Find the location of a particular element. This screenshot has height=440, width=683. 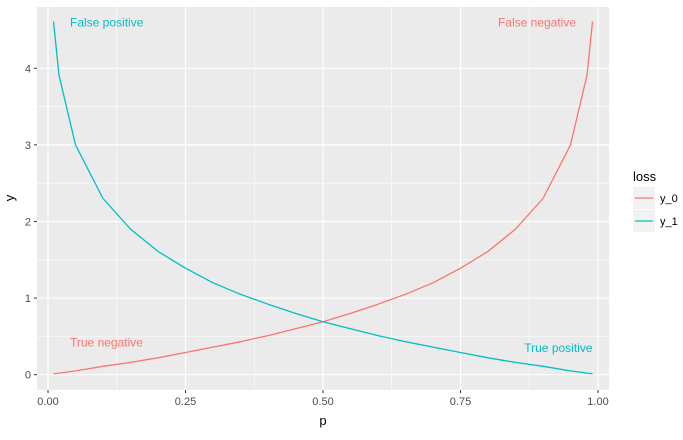

x-tick-label: 0.75 is located at coordinates (460, 402).